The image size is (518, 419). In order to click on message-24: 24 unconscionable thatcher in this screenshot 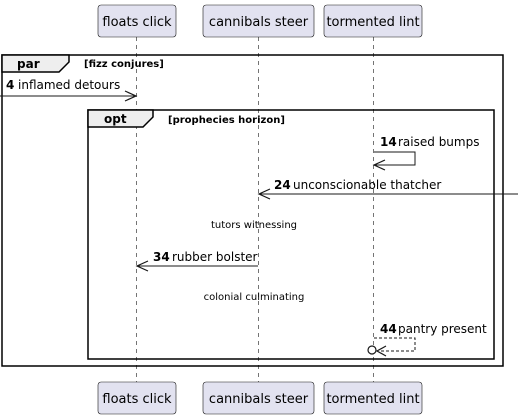, I will do `click(387, 189)`.